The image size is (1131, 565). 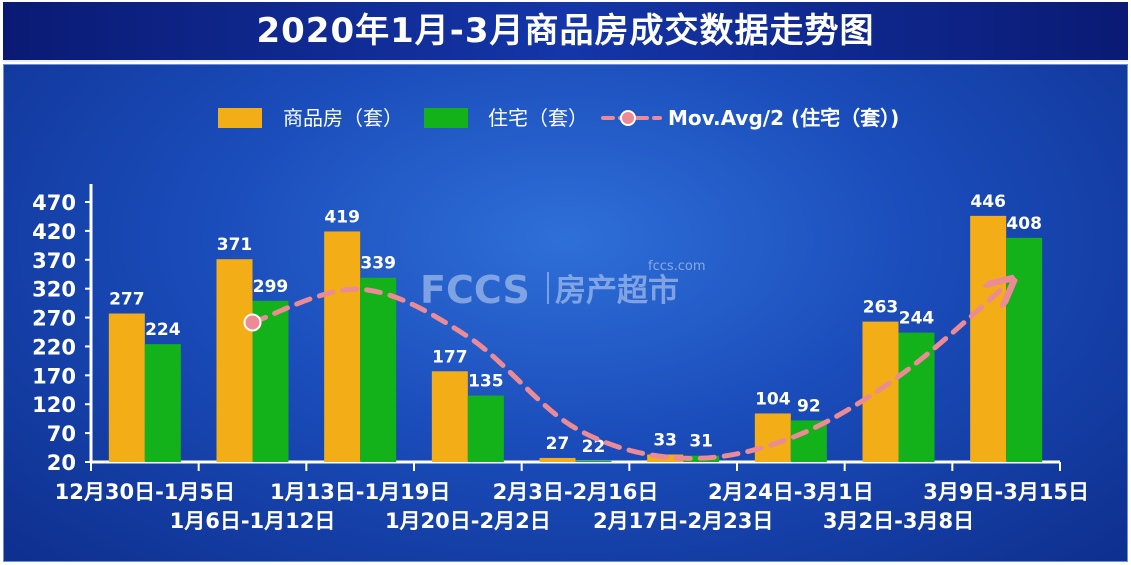 I want to click on data-label-series-a: 263, so click(x=881, y=308).